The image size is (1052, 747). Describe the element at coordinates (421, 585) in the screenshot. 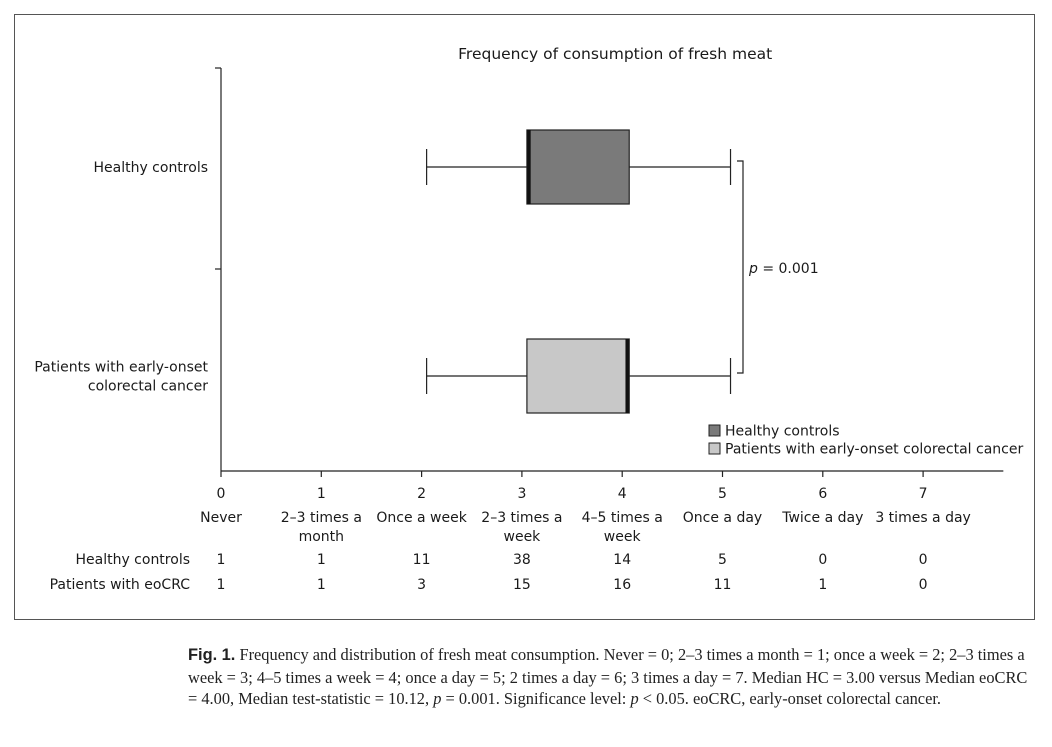

I see `table-cell-1-2: 3` at that location.